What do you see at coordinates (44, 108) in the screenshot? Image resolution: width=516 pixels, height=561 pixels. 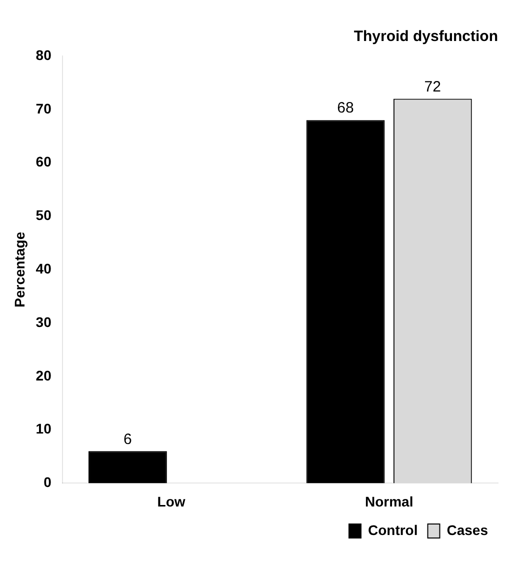 I see `y-tick-label: 70` at bounding box center [44, 108].